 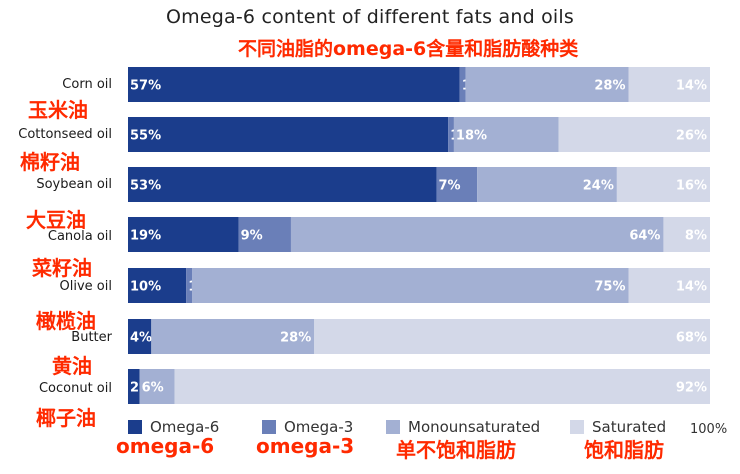 I want to click on bar-canola-oil-saturated, so click(x=686, y=234).